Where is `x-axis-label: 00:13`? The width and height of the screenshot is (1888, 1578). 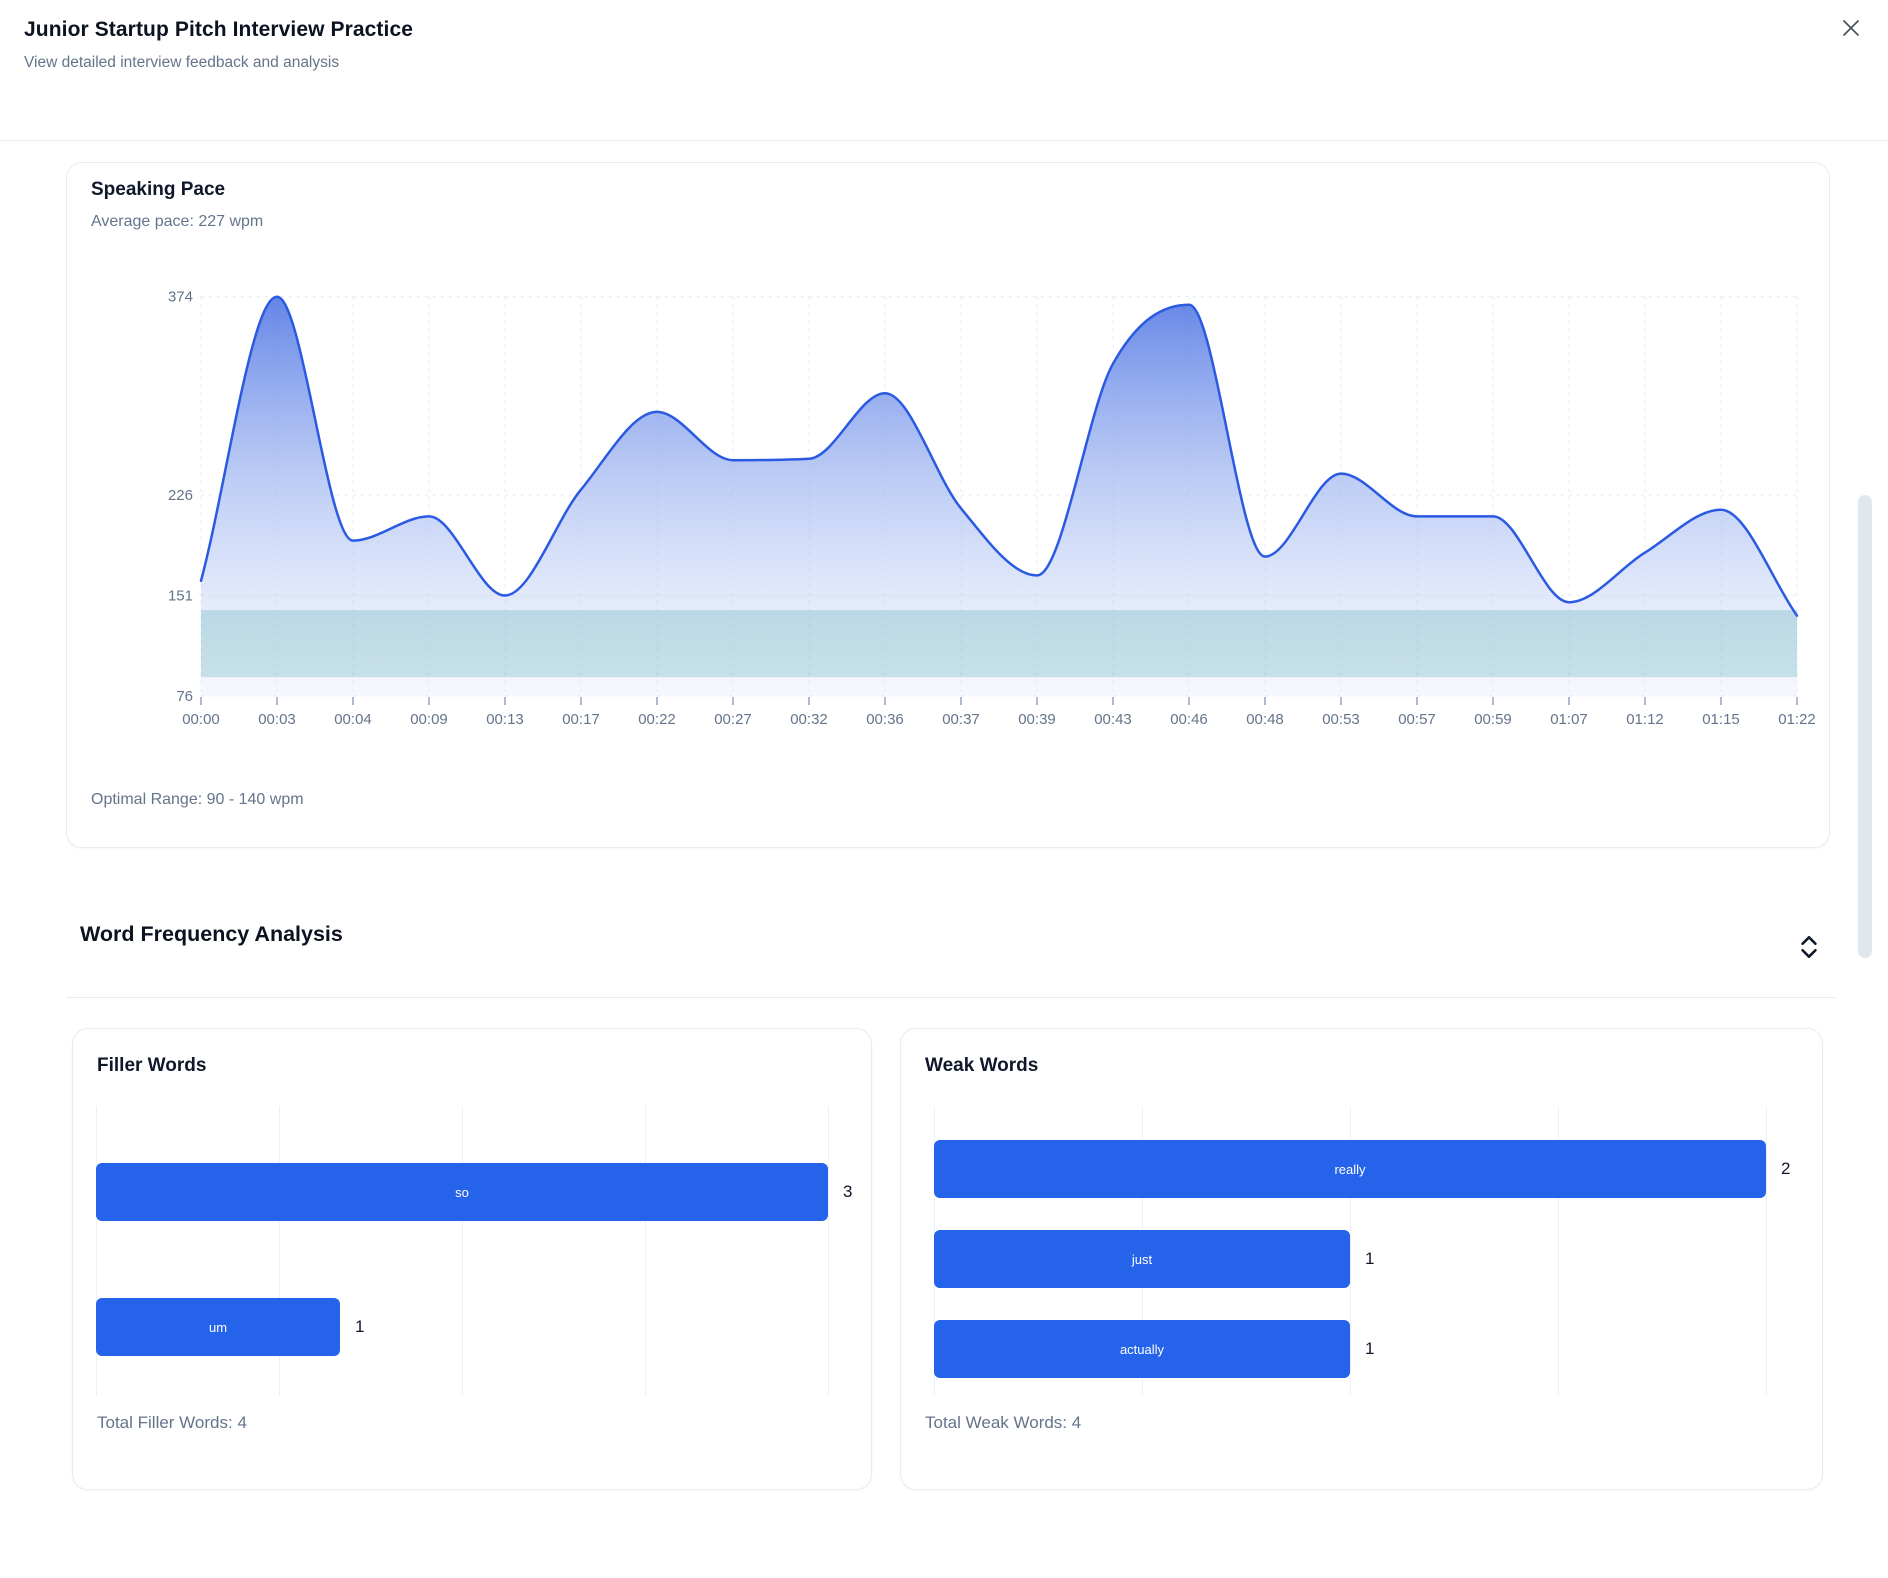 x-axis-label: 00:13 is located at coordinates (505, 719).